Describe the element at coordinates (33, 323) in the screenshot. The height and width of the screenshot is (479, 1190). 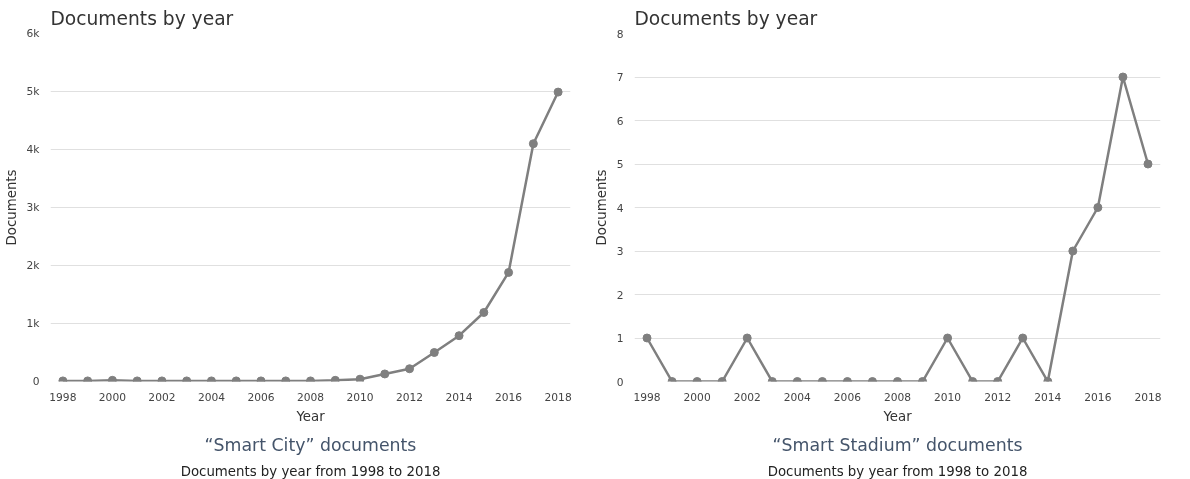
I see `y-tick-label: 1k` at that location.